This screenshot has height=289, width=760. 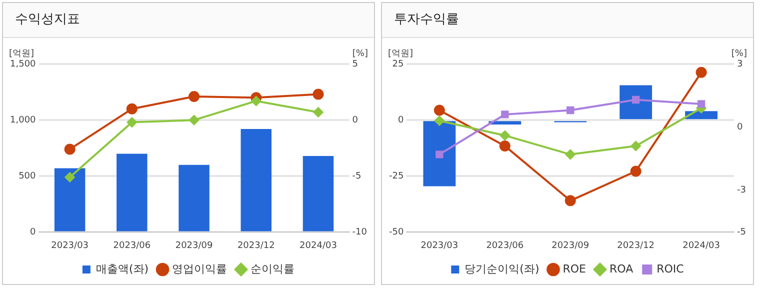 I want to click on legend-label: ROE, so click(x=574, y=269).